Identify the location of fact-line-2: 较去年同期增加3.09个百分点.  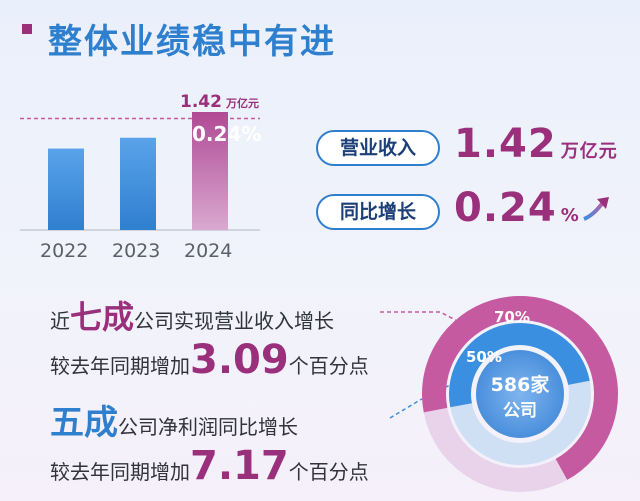
(209, 360).